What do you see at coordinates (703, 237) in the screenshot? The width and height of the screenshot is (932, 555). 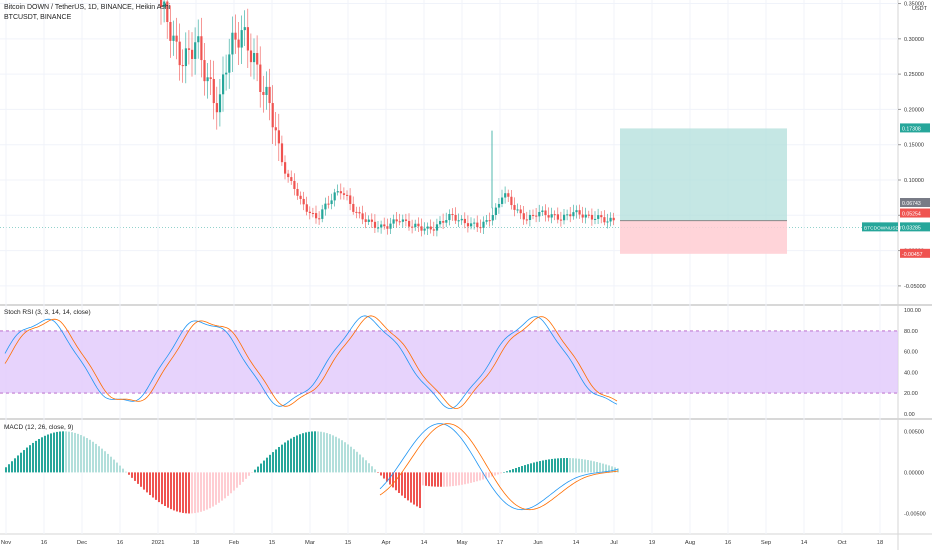 I see `stop-zone` at bounding box center [703, 237].